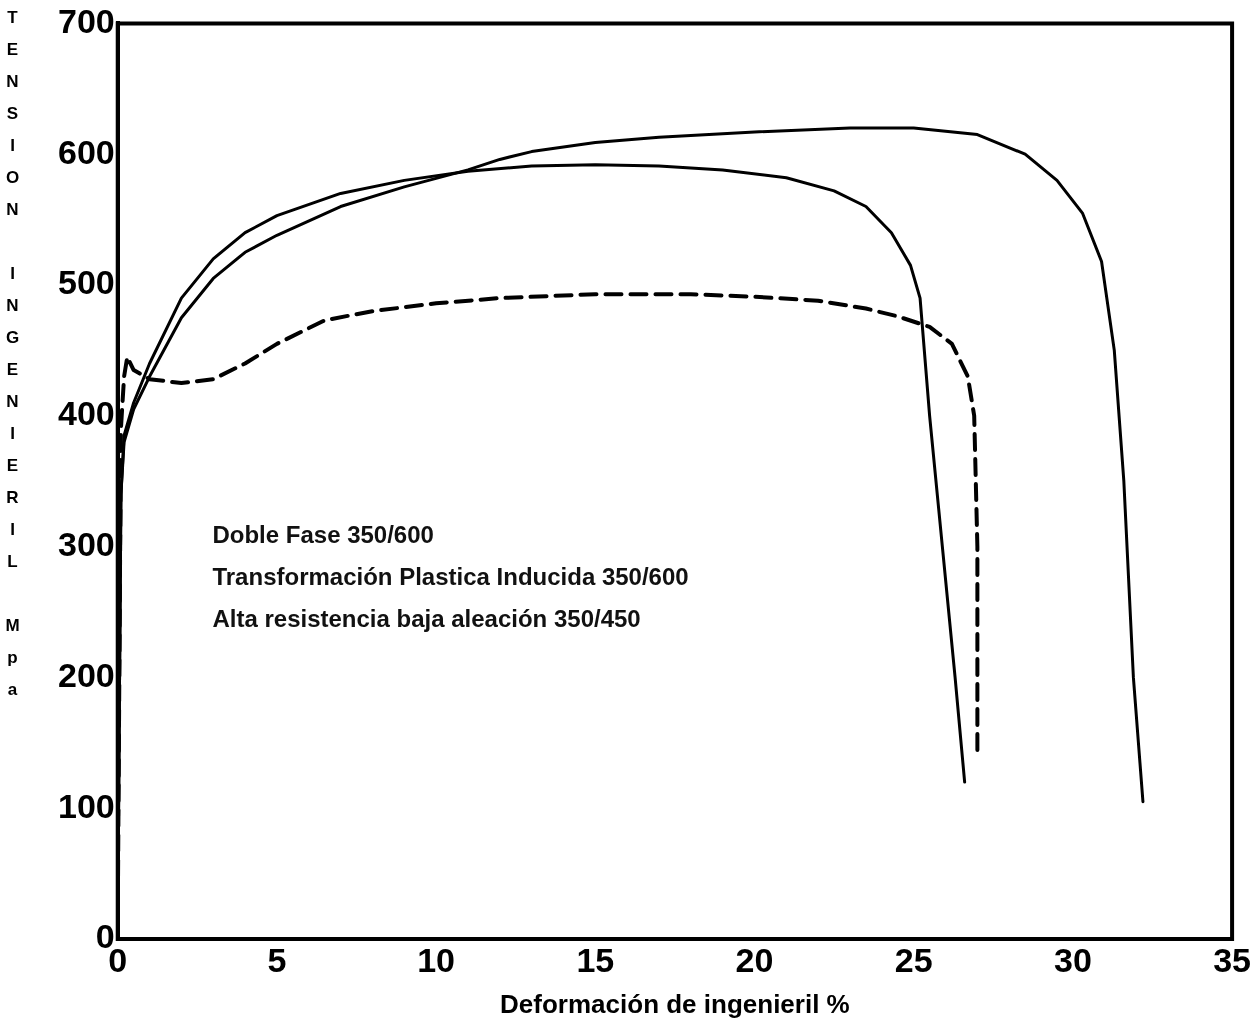 Image resolution: width=1254 pixels, height=1030 pixels. I want to click on y-tick-label: 300, so click(86, 543).